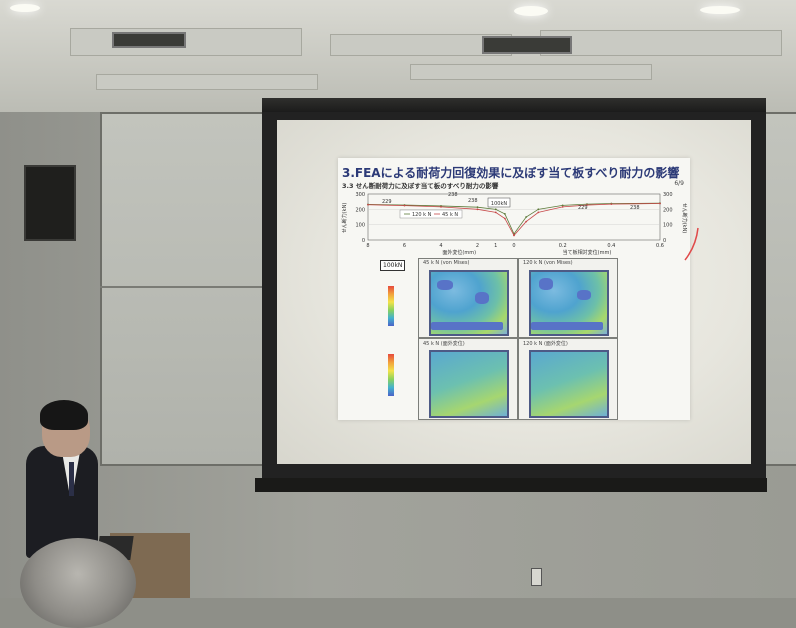 The width and height of the screenshot is (796, 628). Describe the element at coordinates (422, 215) in the screenshot. I see `legend-label: 120 k N` at that location.